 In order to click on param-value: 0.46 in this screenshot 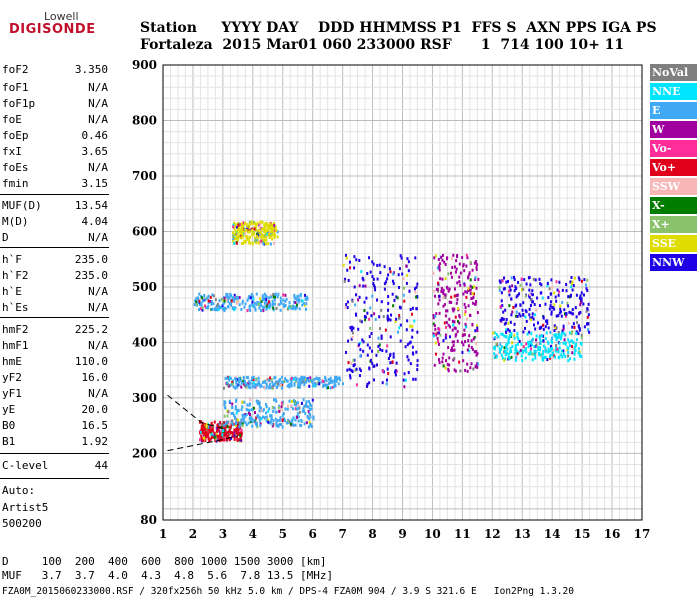, I will do `click(95, 135)`.